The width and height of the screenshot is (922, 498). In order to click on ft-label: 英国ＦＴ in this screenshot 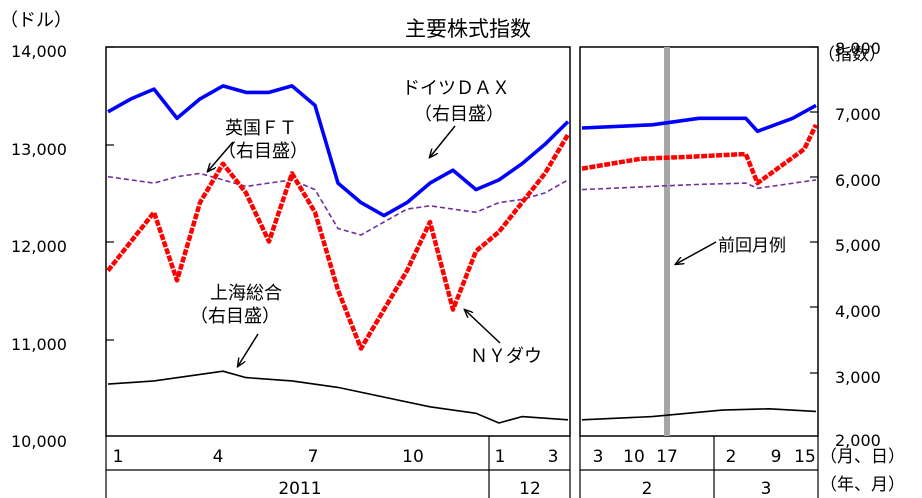, I will do `click(261, 128)`.